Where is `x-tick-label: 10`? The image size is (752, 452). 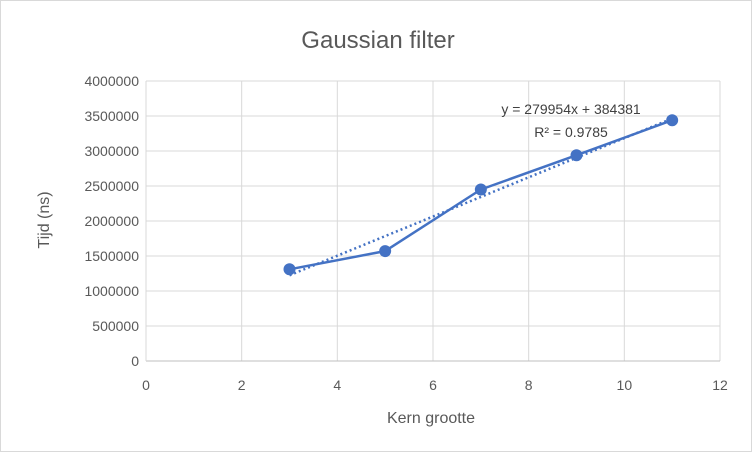
x-tick-label: 10 is located at coordinates (625, 385).